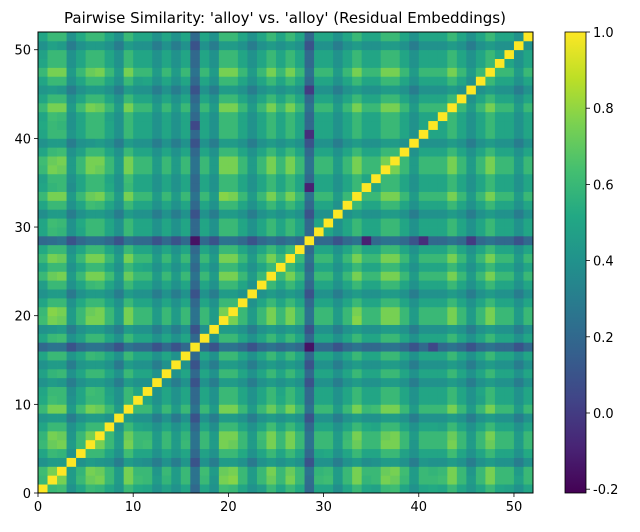 This screenshot has width=640, height=532. Describe the element at coordinates (27, 494) in the screenshot. I see `y-tick-label: 0` at that location.